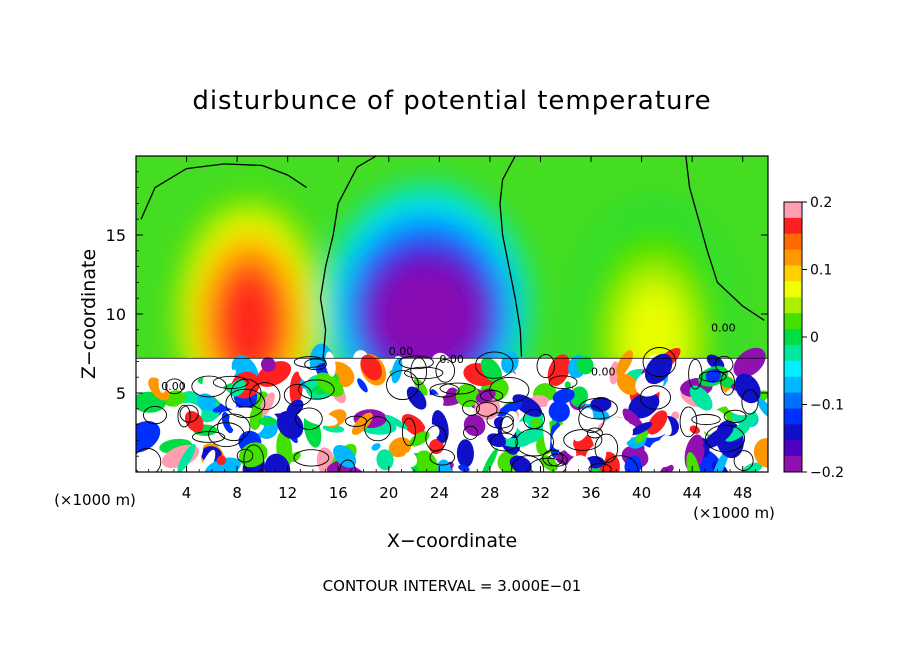  What do you see at coordinates (452, 541) in the screenshot?
I see `x-axis-label: X−coordinate` at bounding box center [452, 541].